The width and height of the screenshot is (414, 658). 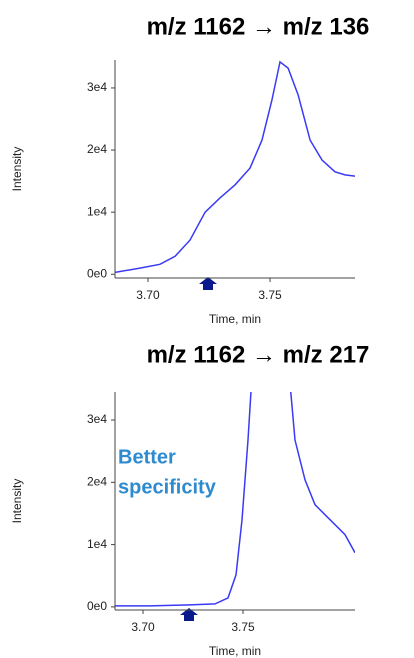 I want to click on chart-title: m/z 1162 → m/z 217, so click(x=258, y=354).